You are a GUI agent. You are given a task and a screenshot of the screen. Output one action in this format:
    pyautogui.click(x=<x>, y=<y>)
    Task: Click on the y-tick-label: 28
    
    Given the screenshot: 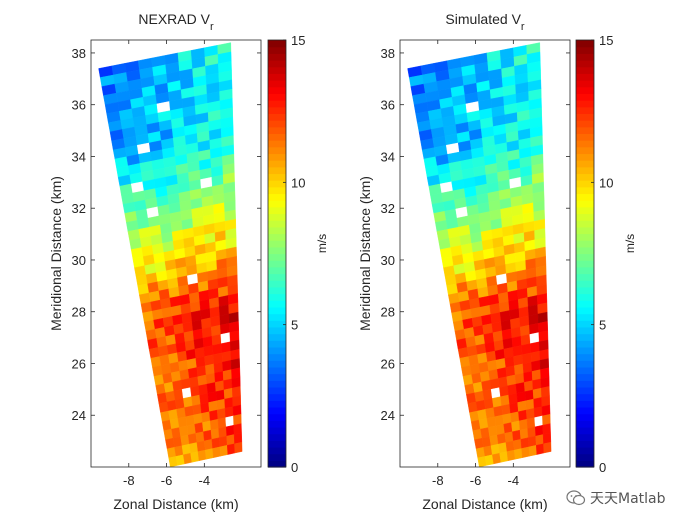 What is the action you would take?
    pyautogui.click(x=79, y=312)
    